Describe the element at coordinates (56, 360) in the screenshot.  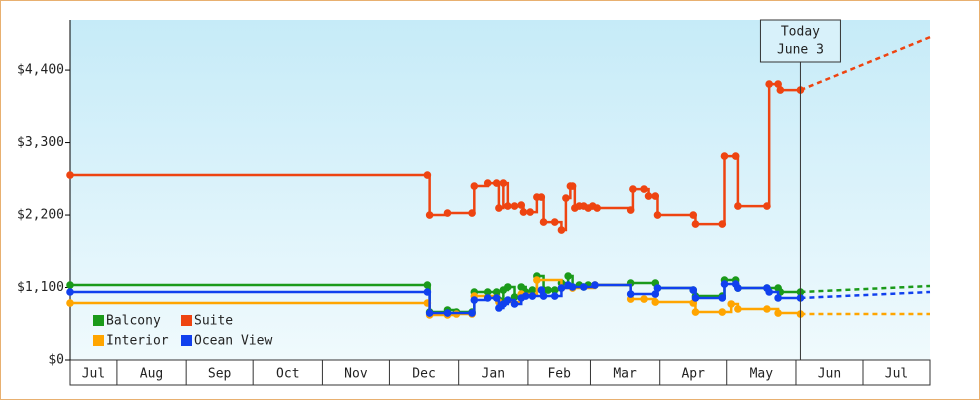
I see `y-tick-label: $0` at that location.